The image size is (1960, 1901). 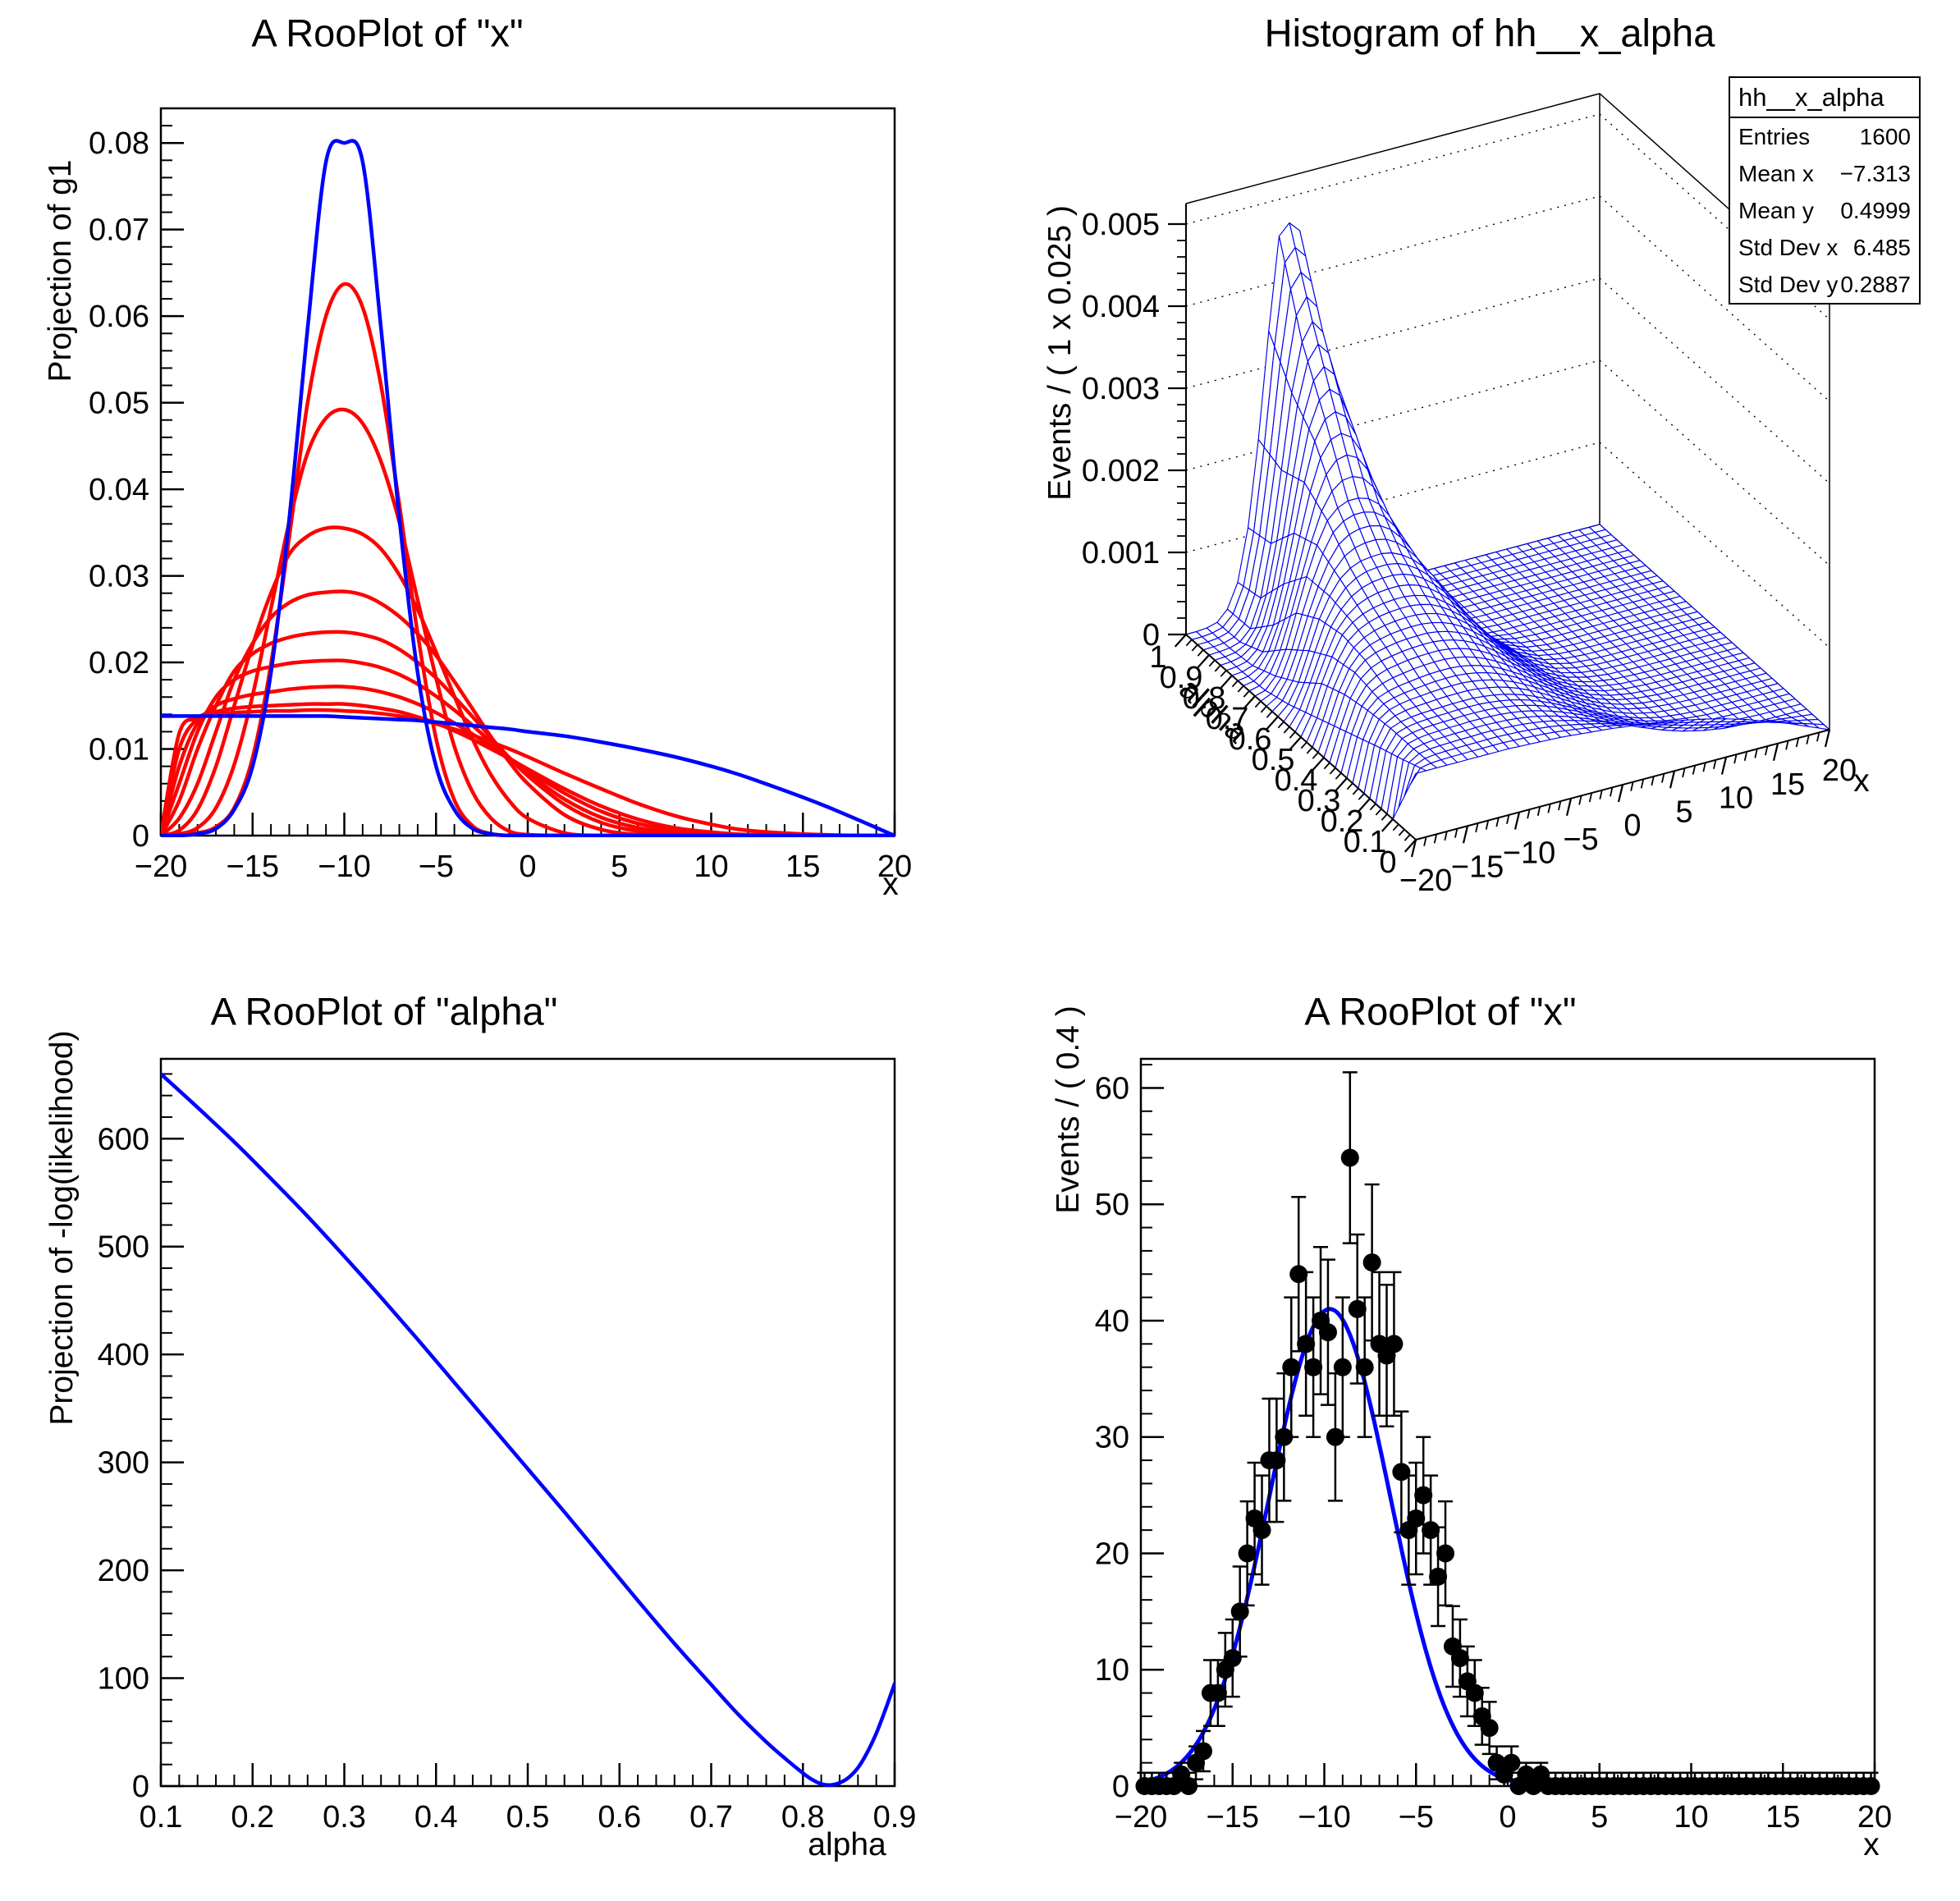 What do you see at coordinates (123, 1355) in the screenshot?
I see `svg-text: 400` at bounding box center [123, 1355].